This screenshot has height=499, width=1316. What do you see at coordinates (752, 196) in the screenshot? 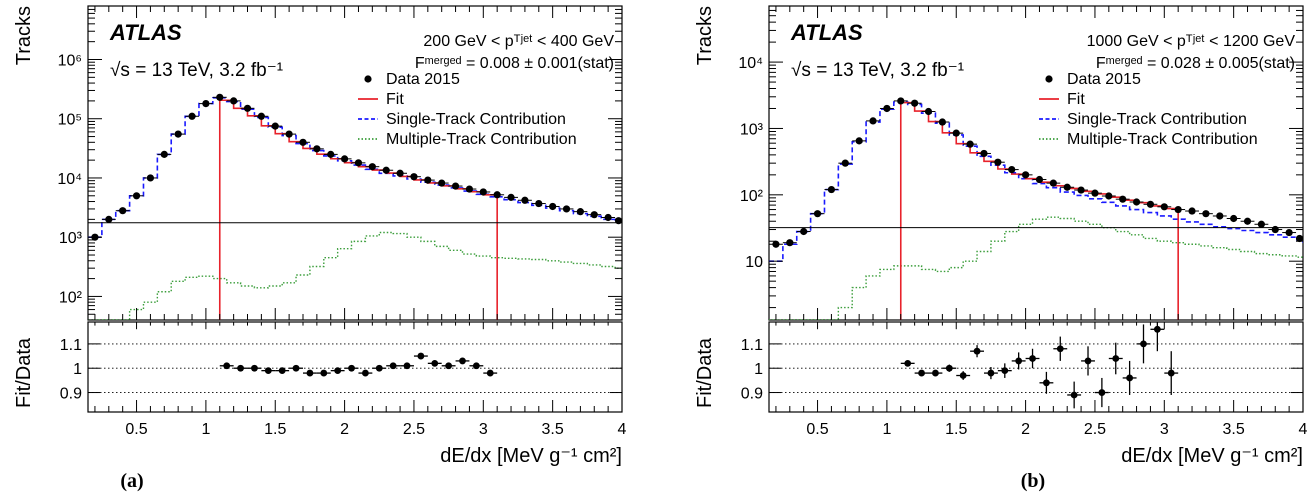
I see `y-tick-label: 10²` at bounding box center [752, 196].